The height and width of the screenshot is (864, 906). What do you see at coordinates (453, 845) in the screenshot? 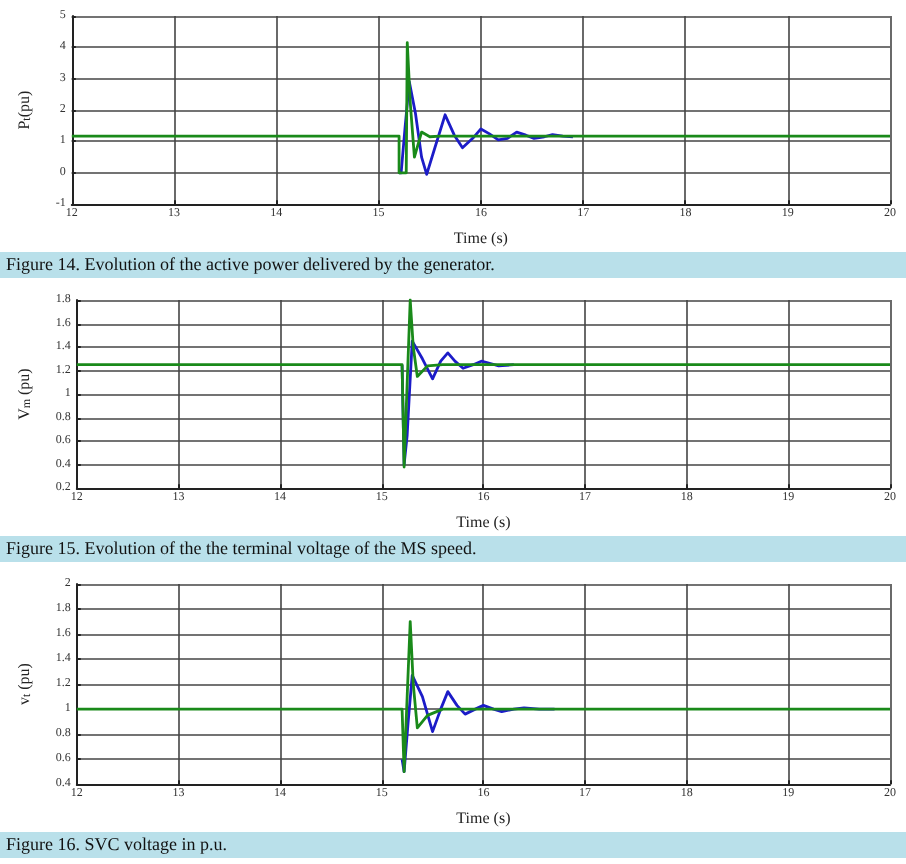
I see `caption: Figure 16. SVC voltage in p.u.` at bounding box center [453, 845].